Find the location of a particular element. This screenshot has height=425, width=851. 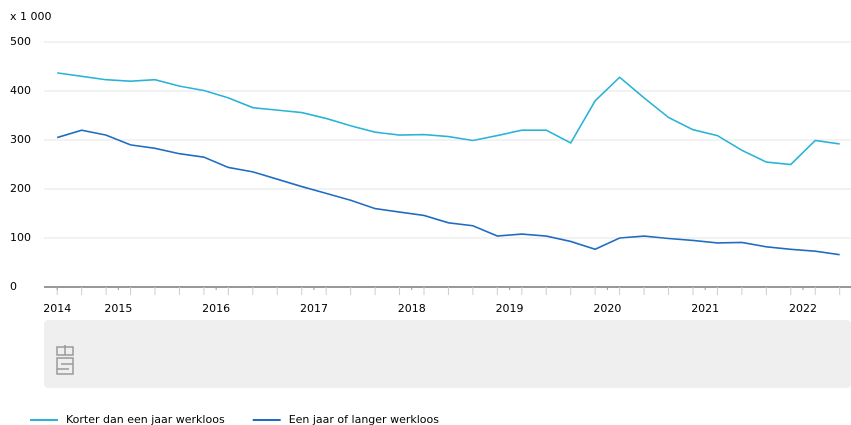

legend-label: Een jaar of langer werkloos is located at coordinates (364, 419).